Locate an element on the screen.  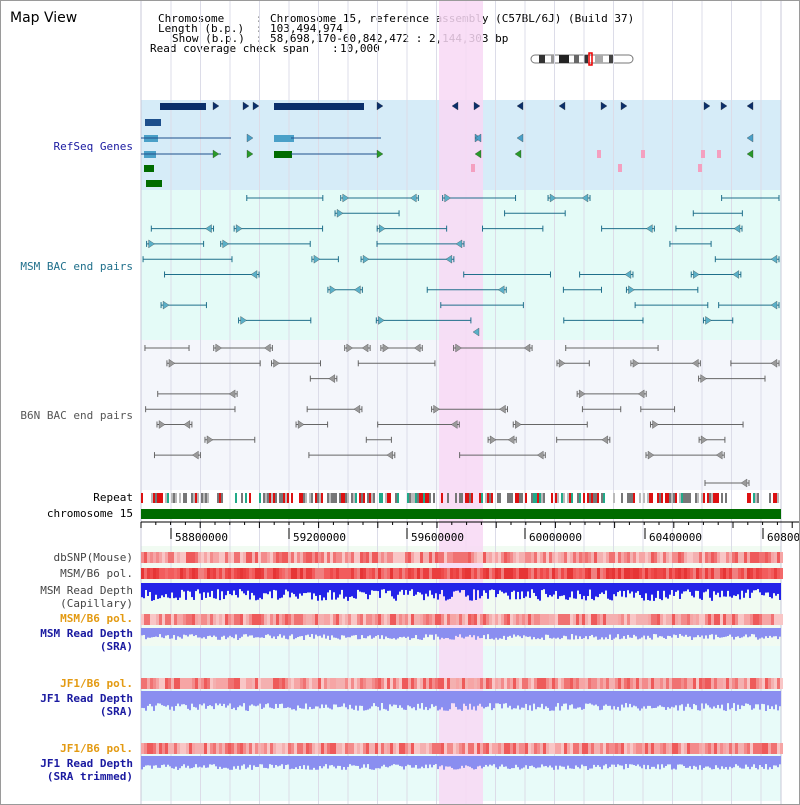
track-label-repeat: Repeat is located at coordinates (113, 497).